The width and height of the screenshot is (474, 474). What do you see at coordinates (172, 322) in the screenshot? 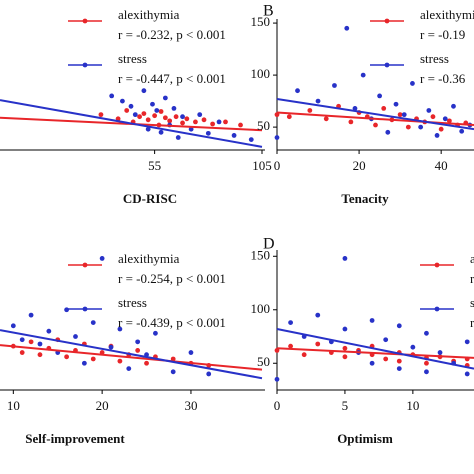
I see `legend-stat: r = -0.439, p < 0.001` at bounding box center [172, 322].